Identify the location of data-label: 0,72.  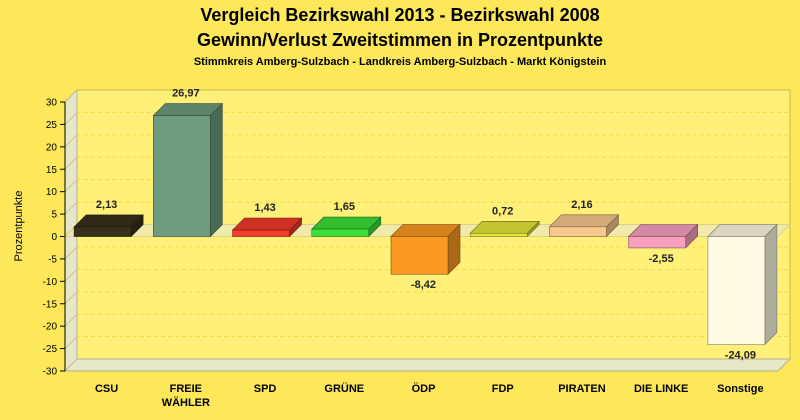
(502, 211).